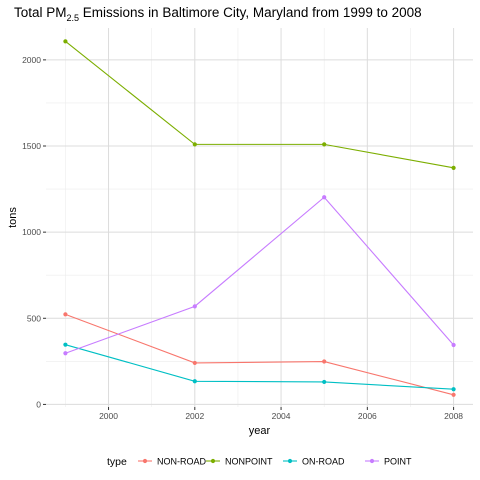 This screenshot has width=480, height=480. Describe the element at coordinates (260, 431) in the screenshot. I see `x-axis-title: year` at that location.